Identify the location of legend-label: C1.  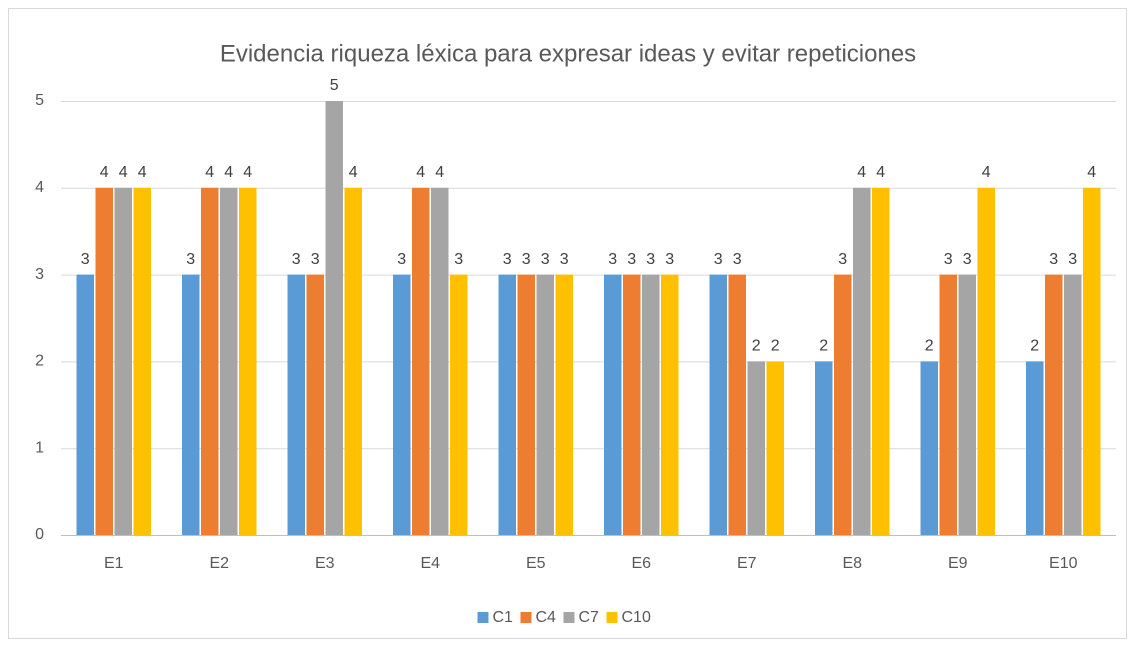
(503, 617).